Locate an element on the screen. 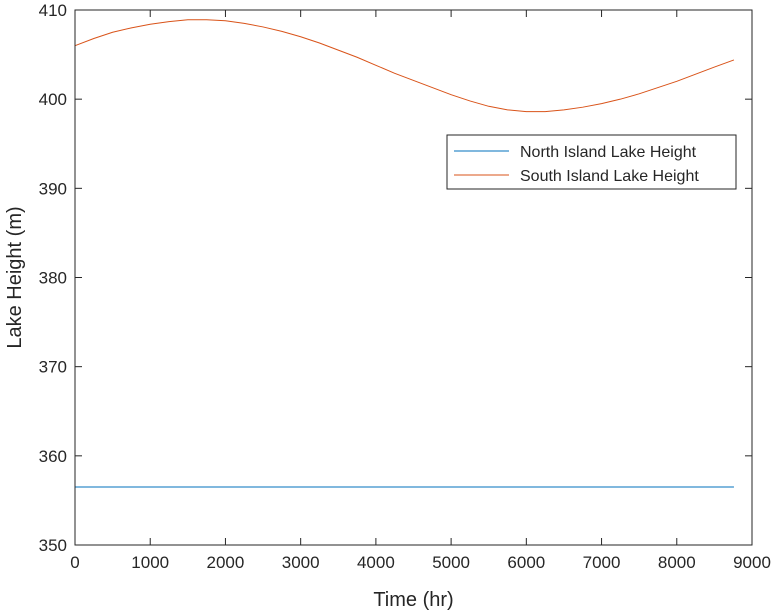  x-axis-label: Time (hr) is located at coordinates (413, 600).